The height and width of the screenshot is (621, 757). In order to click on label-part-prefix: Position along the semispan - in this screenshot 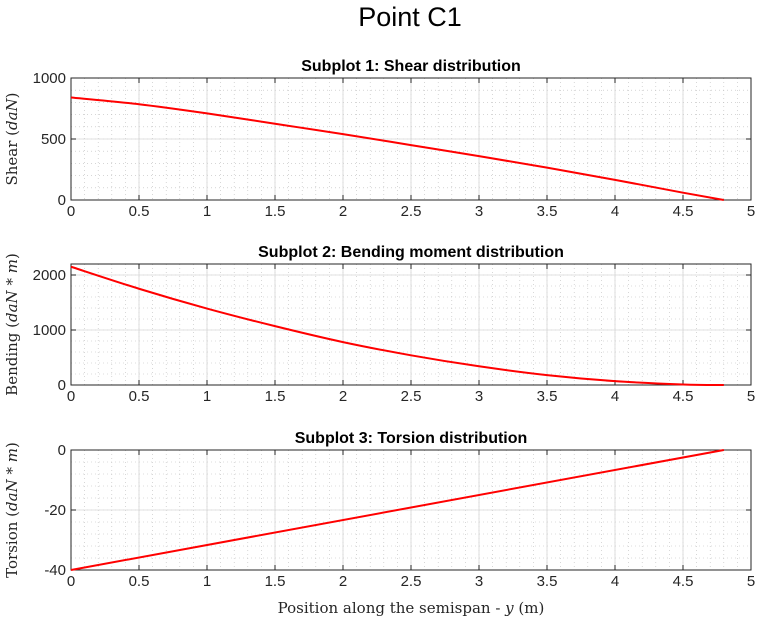, I will do `click(392, 608)`.